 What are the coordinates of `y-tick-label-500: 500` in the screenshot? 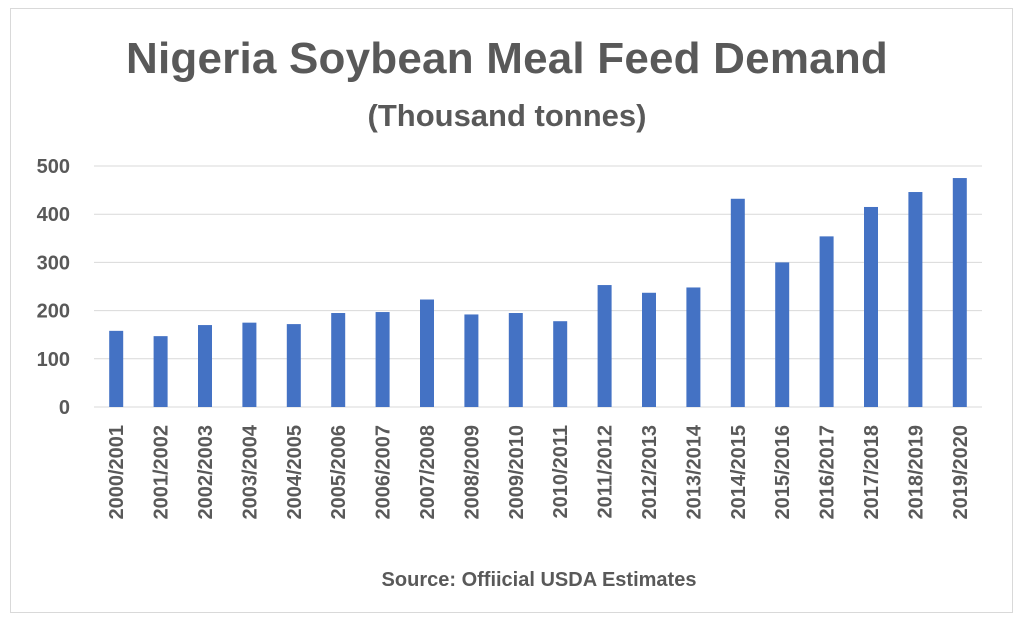 It's located at (53, 167).